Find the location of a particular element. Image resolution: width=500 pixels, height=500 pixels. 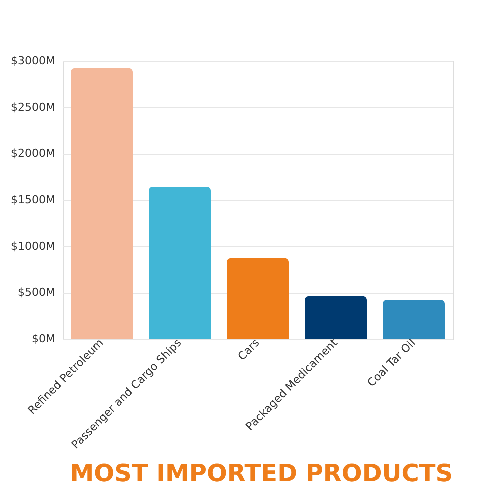

y-tick-label: $2000M is located at coordinates (33, 153).